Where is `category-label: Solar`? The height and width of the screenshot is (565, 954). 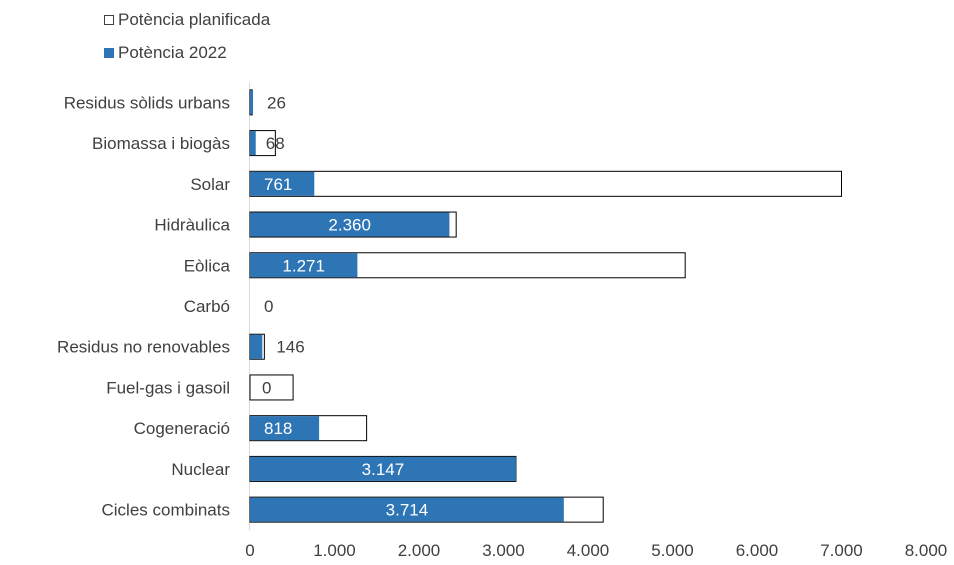
category-label: Solar is located at coordinates (210, 184).